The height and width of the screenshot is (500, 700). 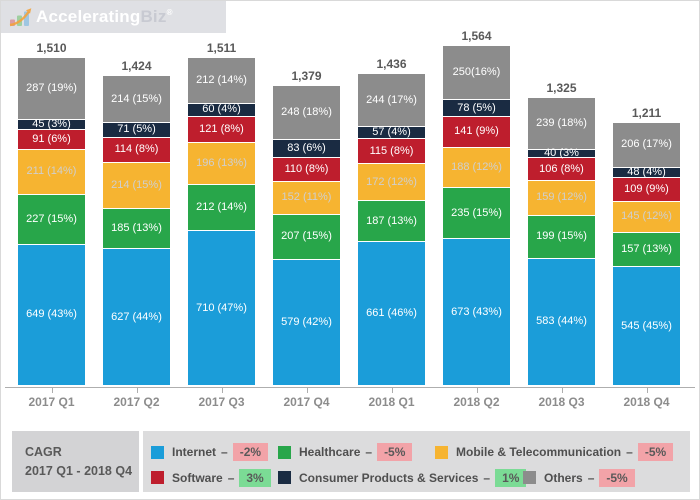 What do you see at coordinates (646, 216) in the screenshot?
I see `segment-label: 145 (12%)` at bounding box center [646, 216].